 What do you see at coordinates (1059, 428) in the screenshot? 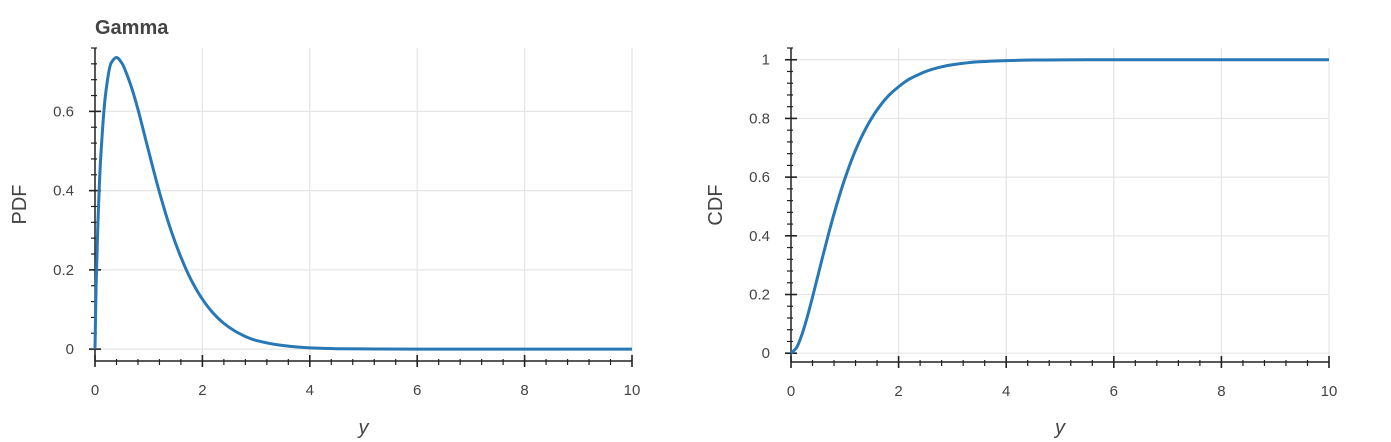
I see `cdf-x-axis-label: y` at bounding box center [1059, 428].